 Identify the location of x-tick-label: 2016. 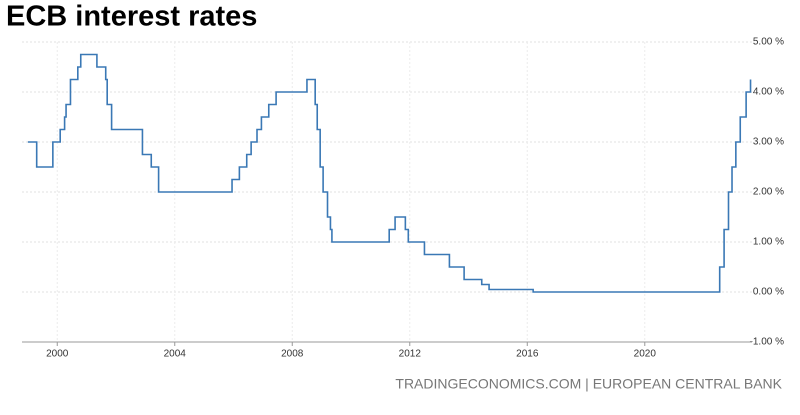
(527, 354).